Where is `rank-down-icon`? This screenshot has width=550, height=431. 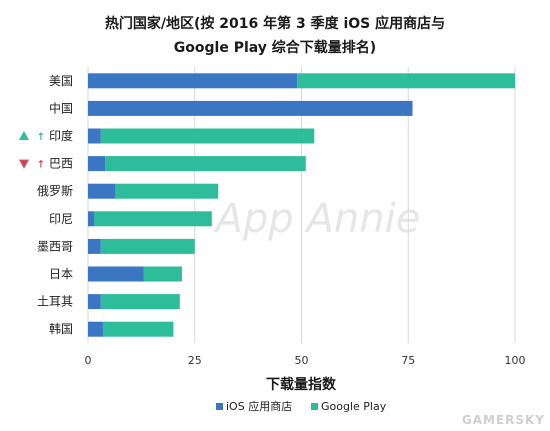
rank-down-icon is located at coordinates (24, 164).